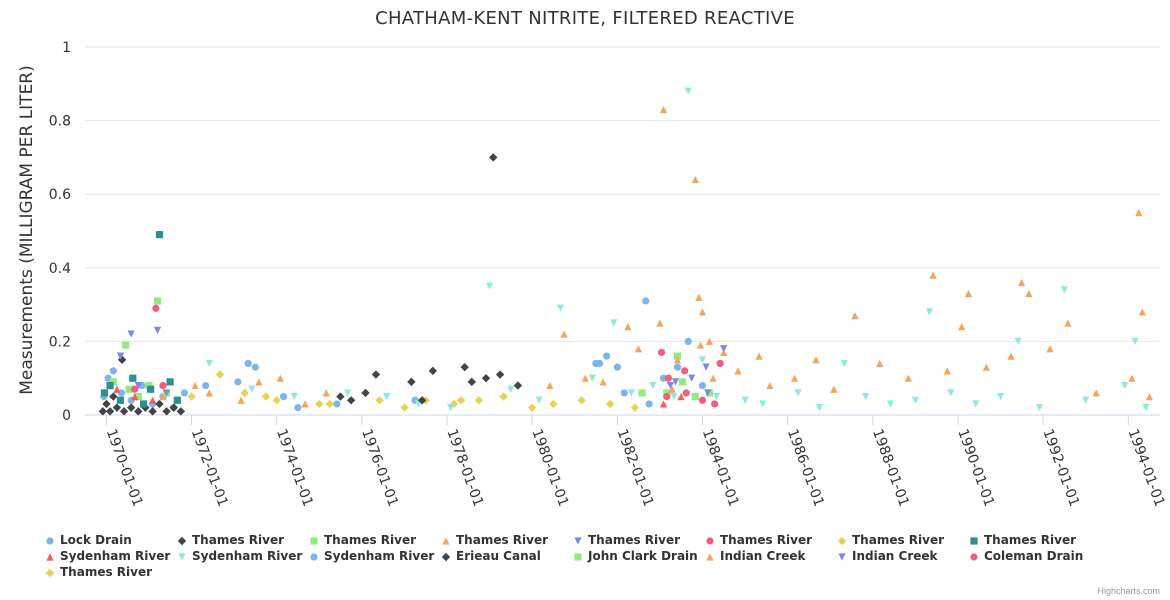 Image resolution: width=1170 pixels, height=600 pixels. What do you see at coordinates (498, 556) in the screenshot?
I see `legend-label: Erieau Canal` at bounding box center [498, 556].